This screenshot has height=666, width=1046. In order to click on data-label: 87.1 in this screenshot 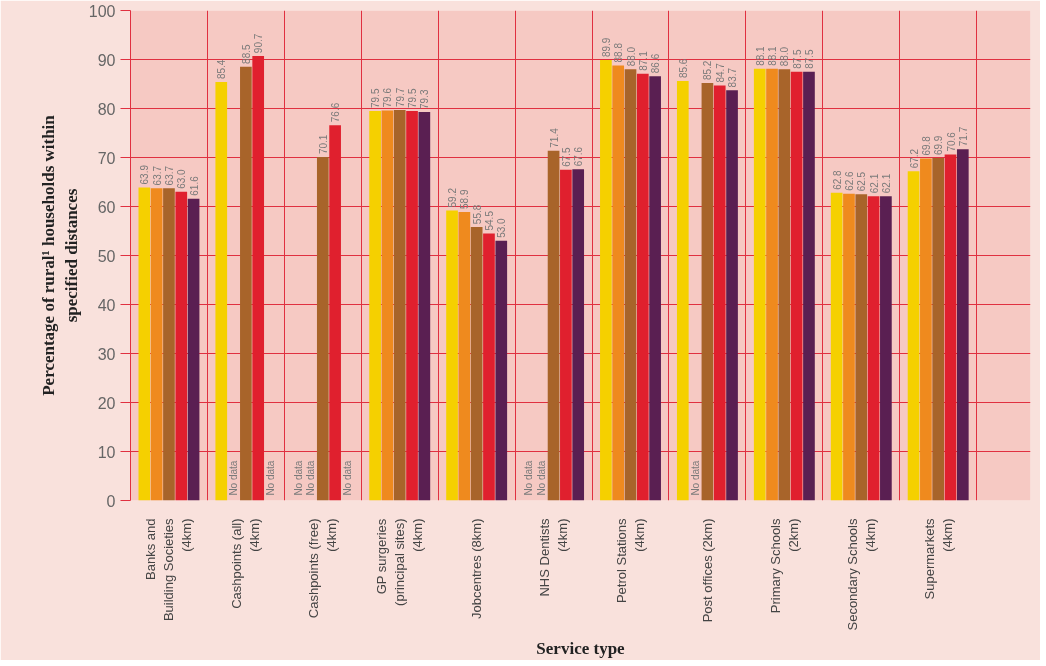, I will do `click(643, 60)`.